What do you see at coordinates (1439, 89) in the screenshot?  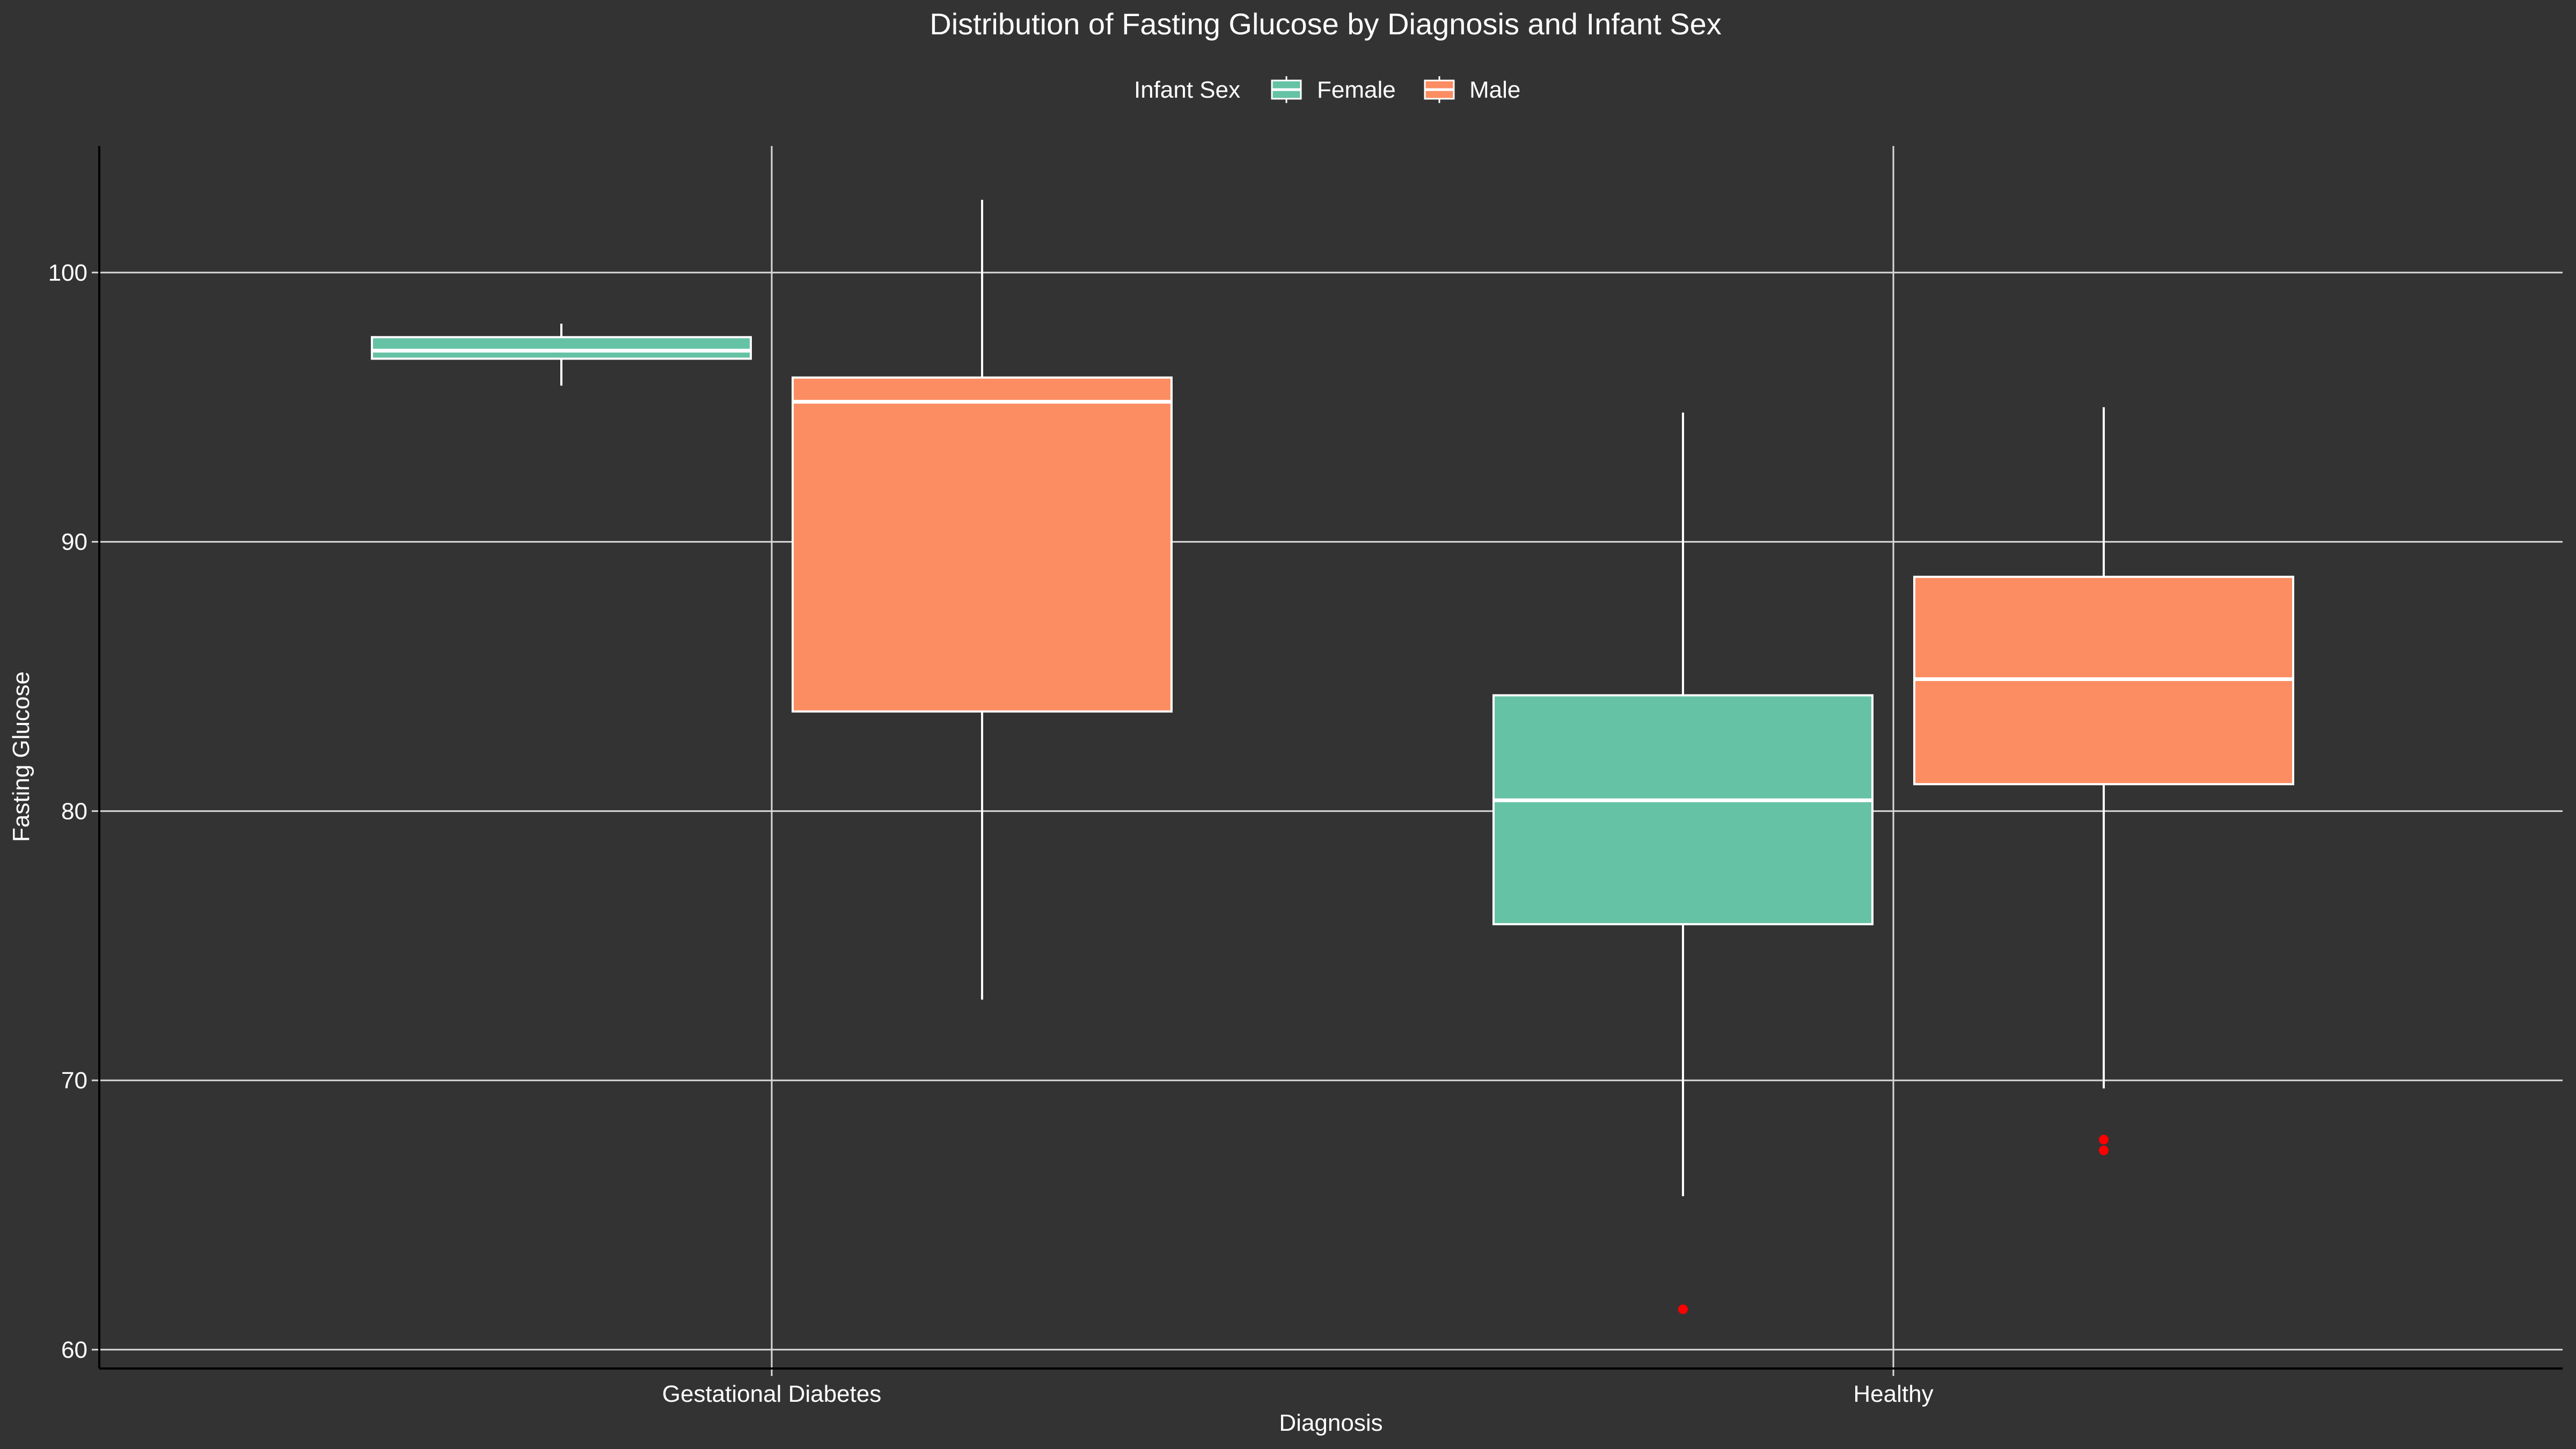 I see `legend-key-male` at bounding box center [1439, 89].